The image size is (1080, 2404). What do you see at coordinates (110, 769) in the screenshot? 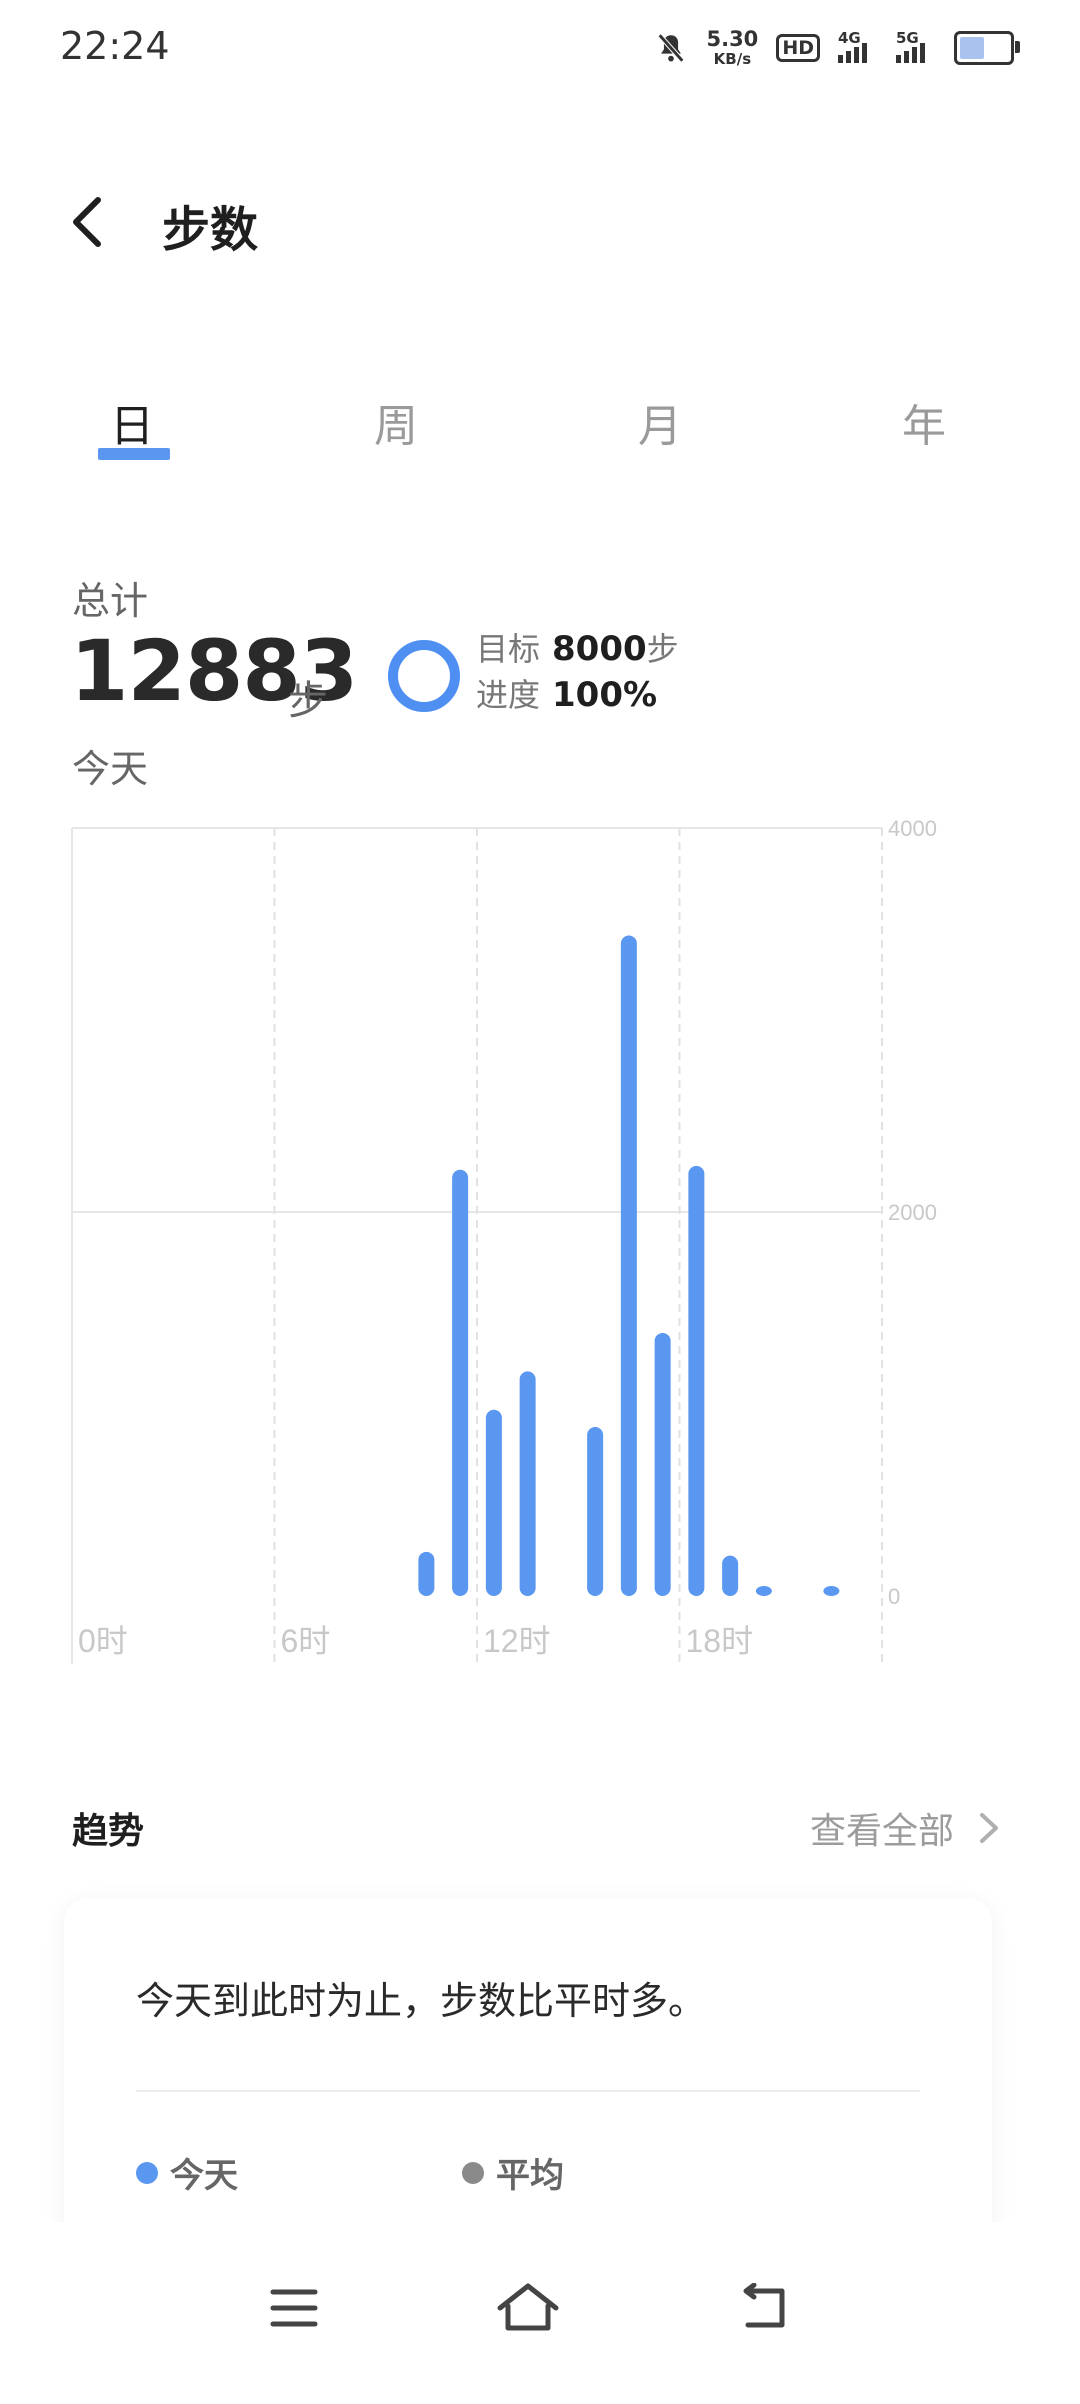
I see `period-label: 今天` at bounding box center [110, 769].